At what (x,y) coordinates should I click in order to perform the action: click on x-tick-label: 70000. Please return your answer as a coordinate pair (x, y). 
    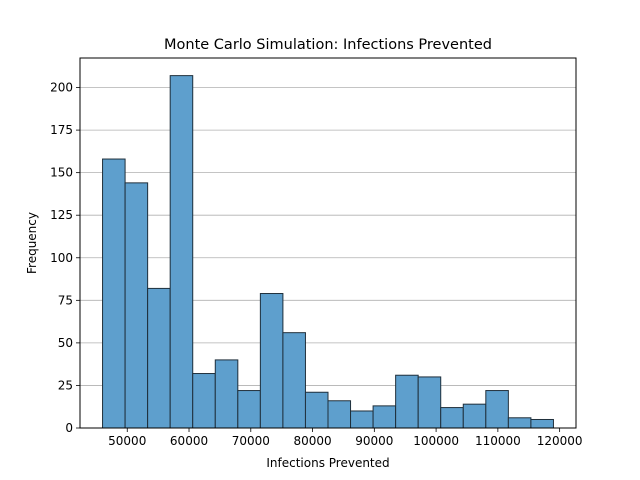
    Looking at the image, I should click on (251, 441).